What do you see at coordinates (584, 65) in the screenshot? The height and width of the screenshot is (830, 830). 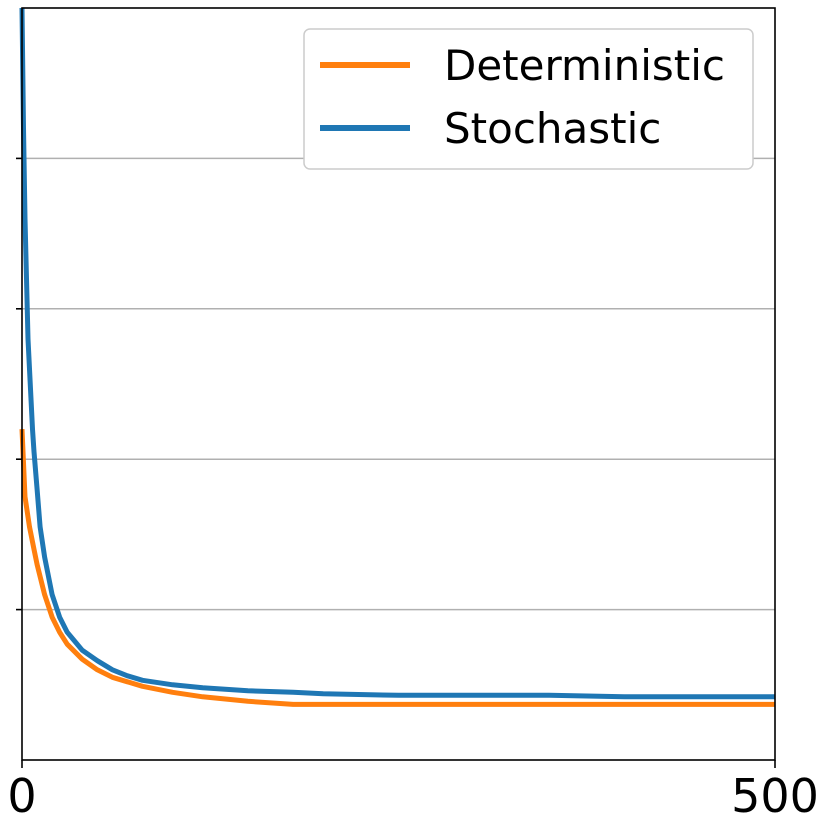 I see `legend-label: Deterministic` at bounding box center [584, 65].